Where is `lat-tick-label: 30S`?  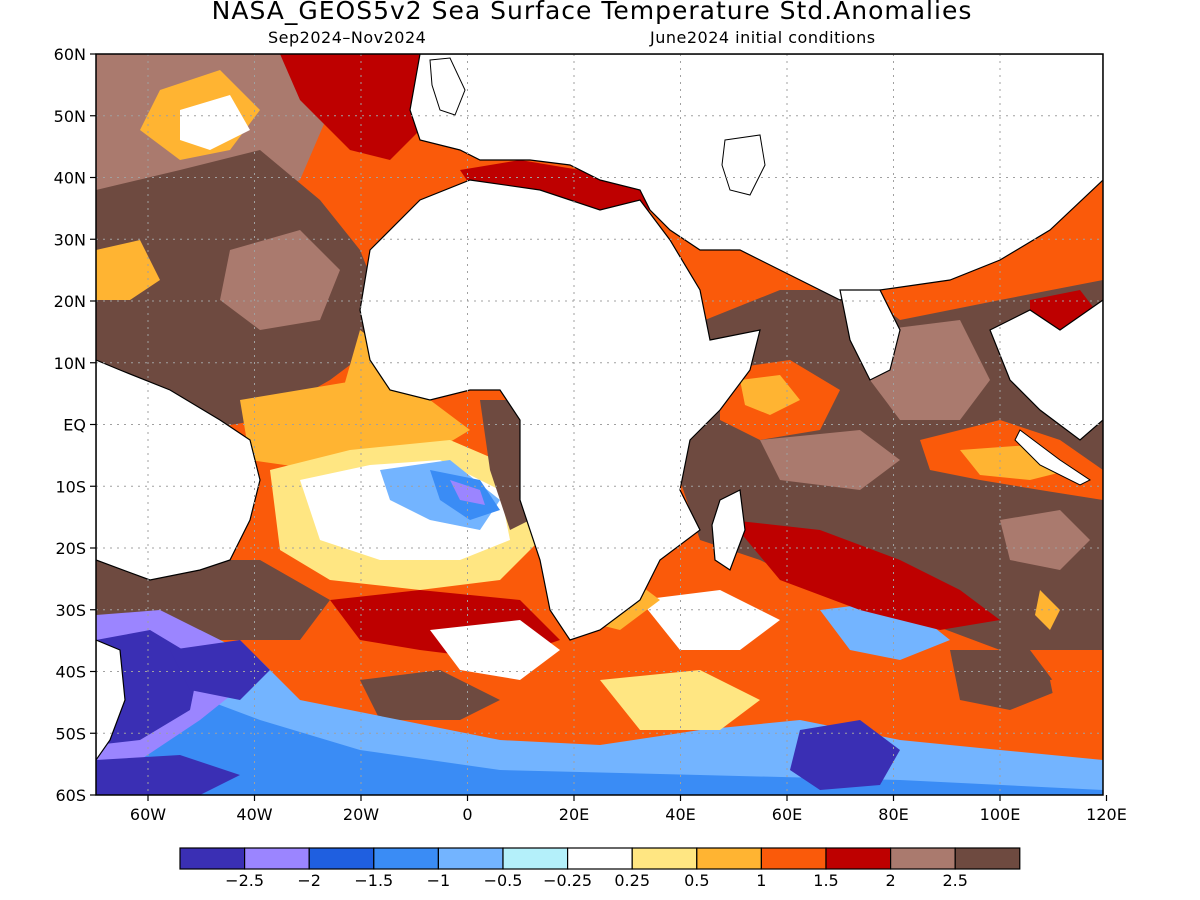 lat-tick-label: 30S is located at coordinates (70, 610).